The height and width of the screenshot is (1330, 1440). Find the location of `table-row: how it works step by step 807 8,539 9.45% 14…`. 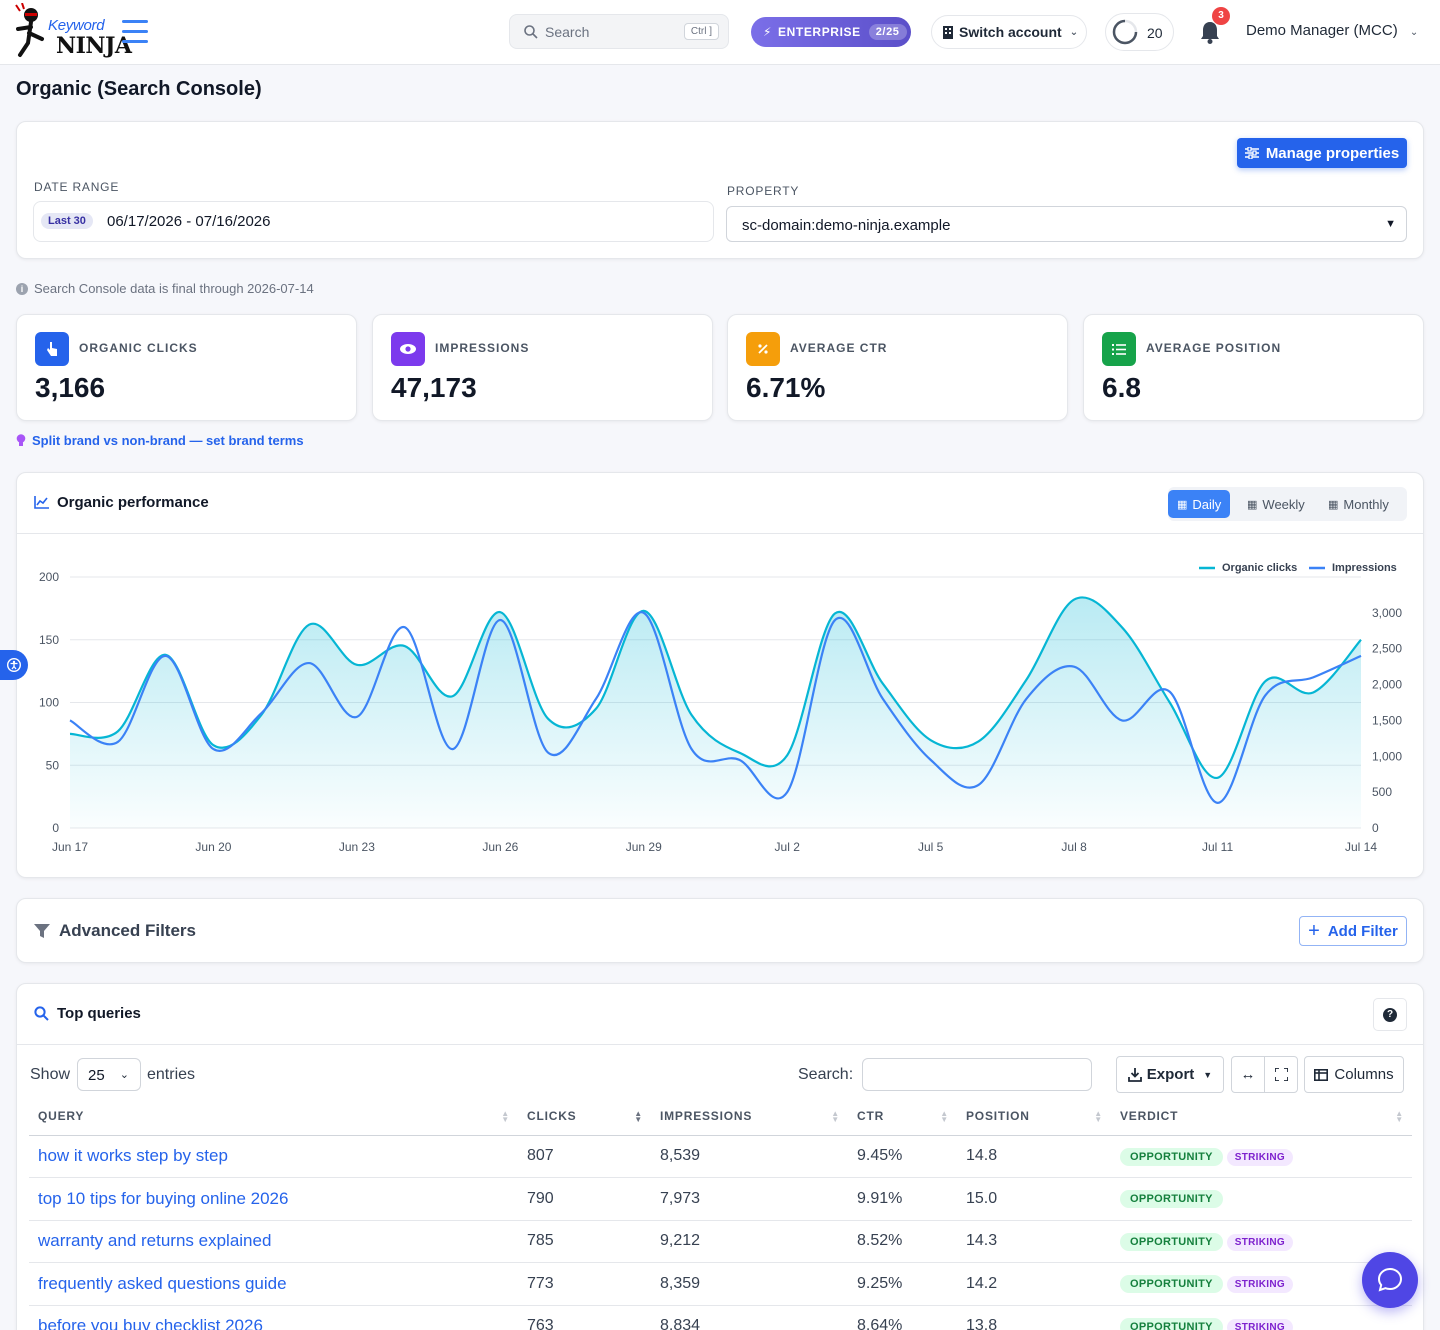

table-row: how it works step by step 807 8,539 9.45% 14… is located at coordinates (720, 1156).